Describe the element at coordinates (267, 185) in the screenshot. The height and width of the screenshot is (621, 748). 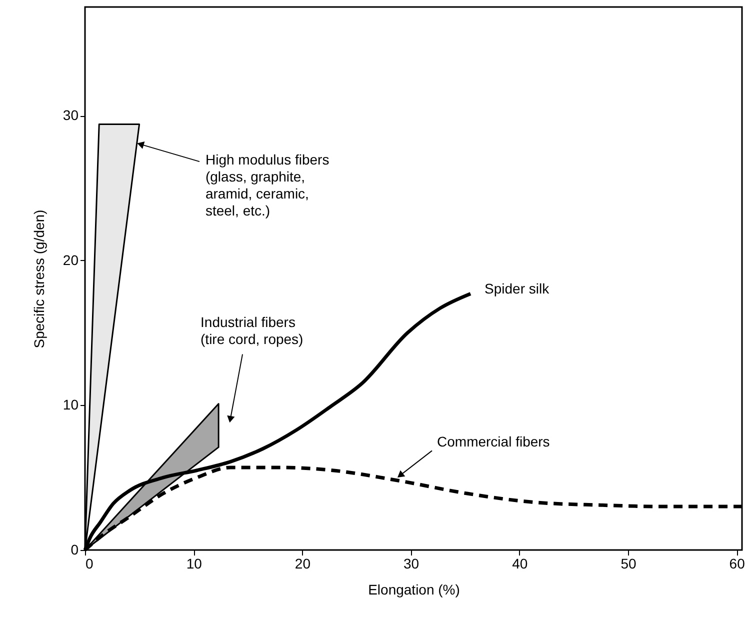
I see `annotation: High modulus fibers (glass, graphite, aramid, ceramic, steel, etc.)` at that location.